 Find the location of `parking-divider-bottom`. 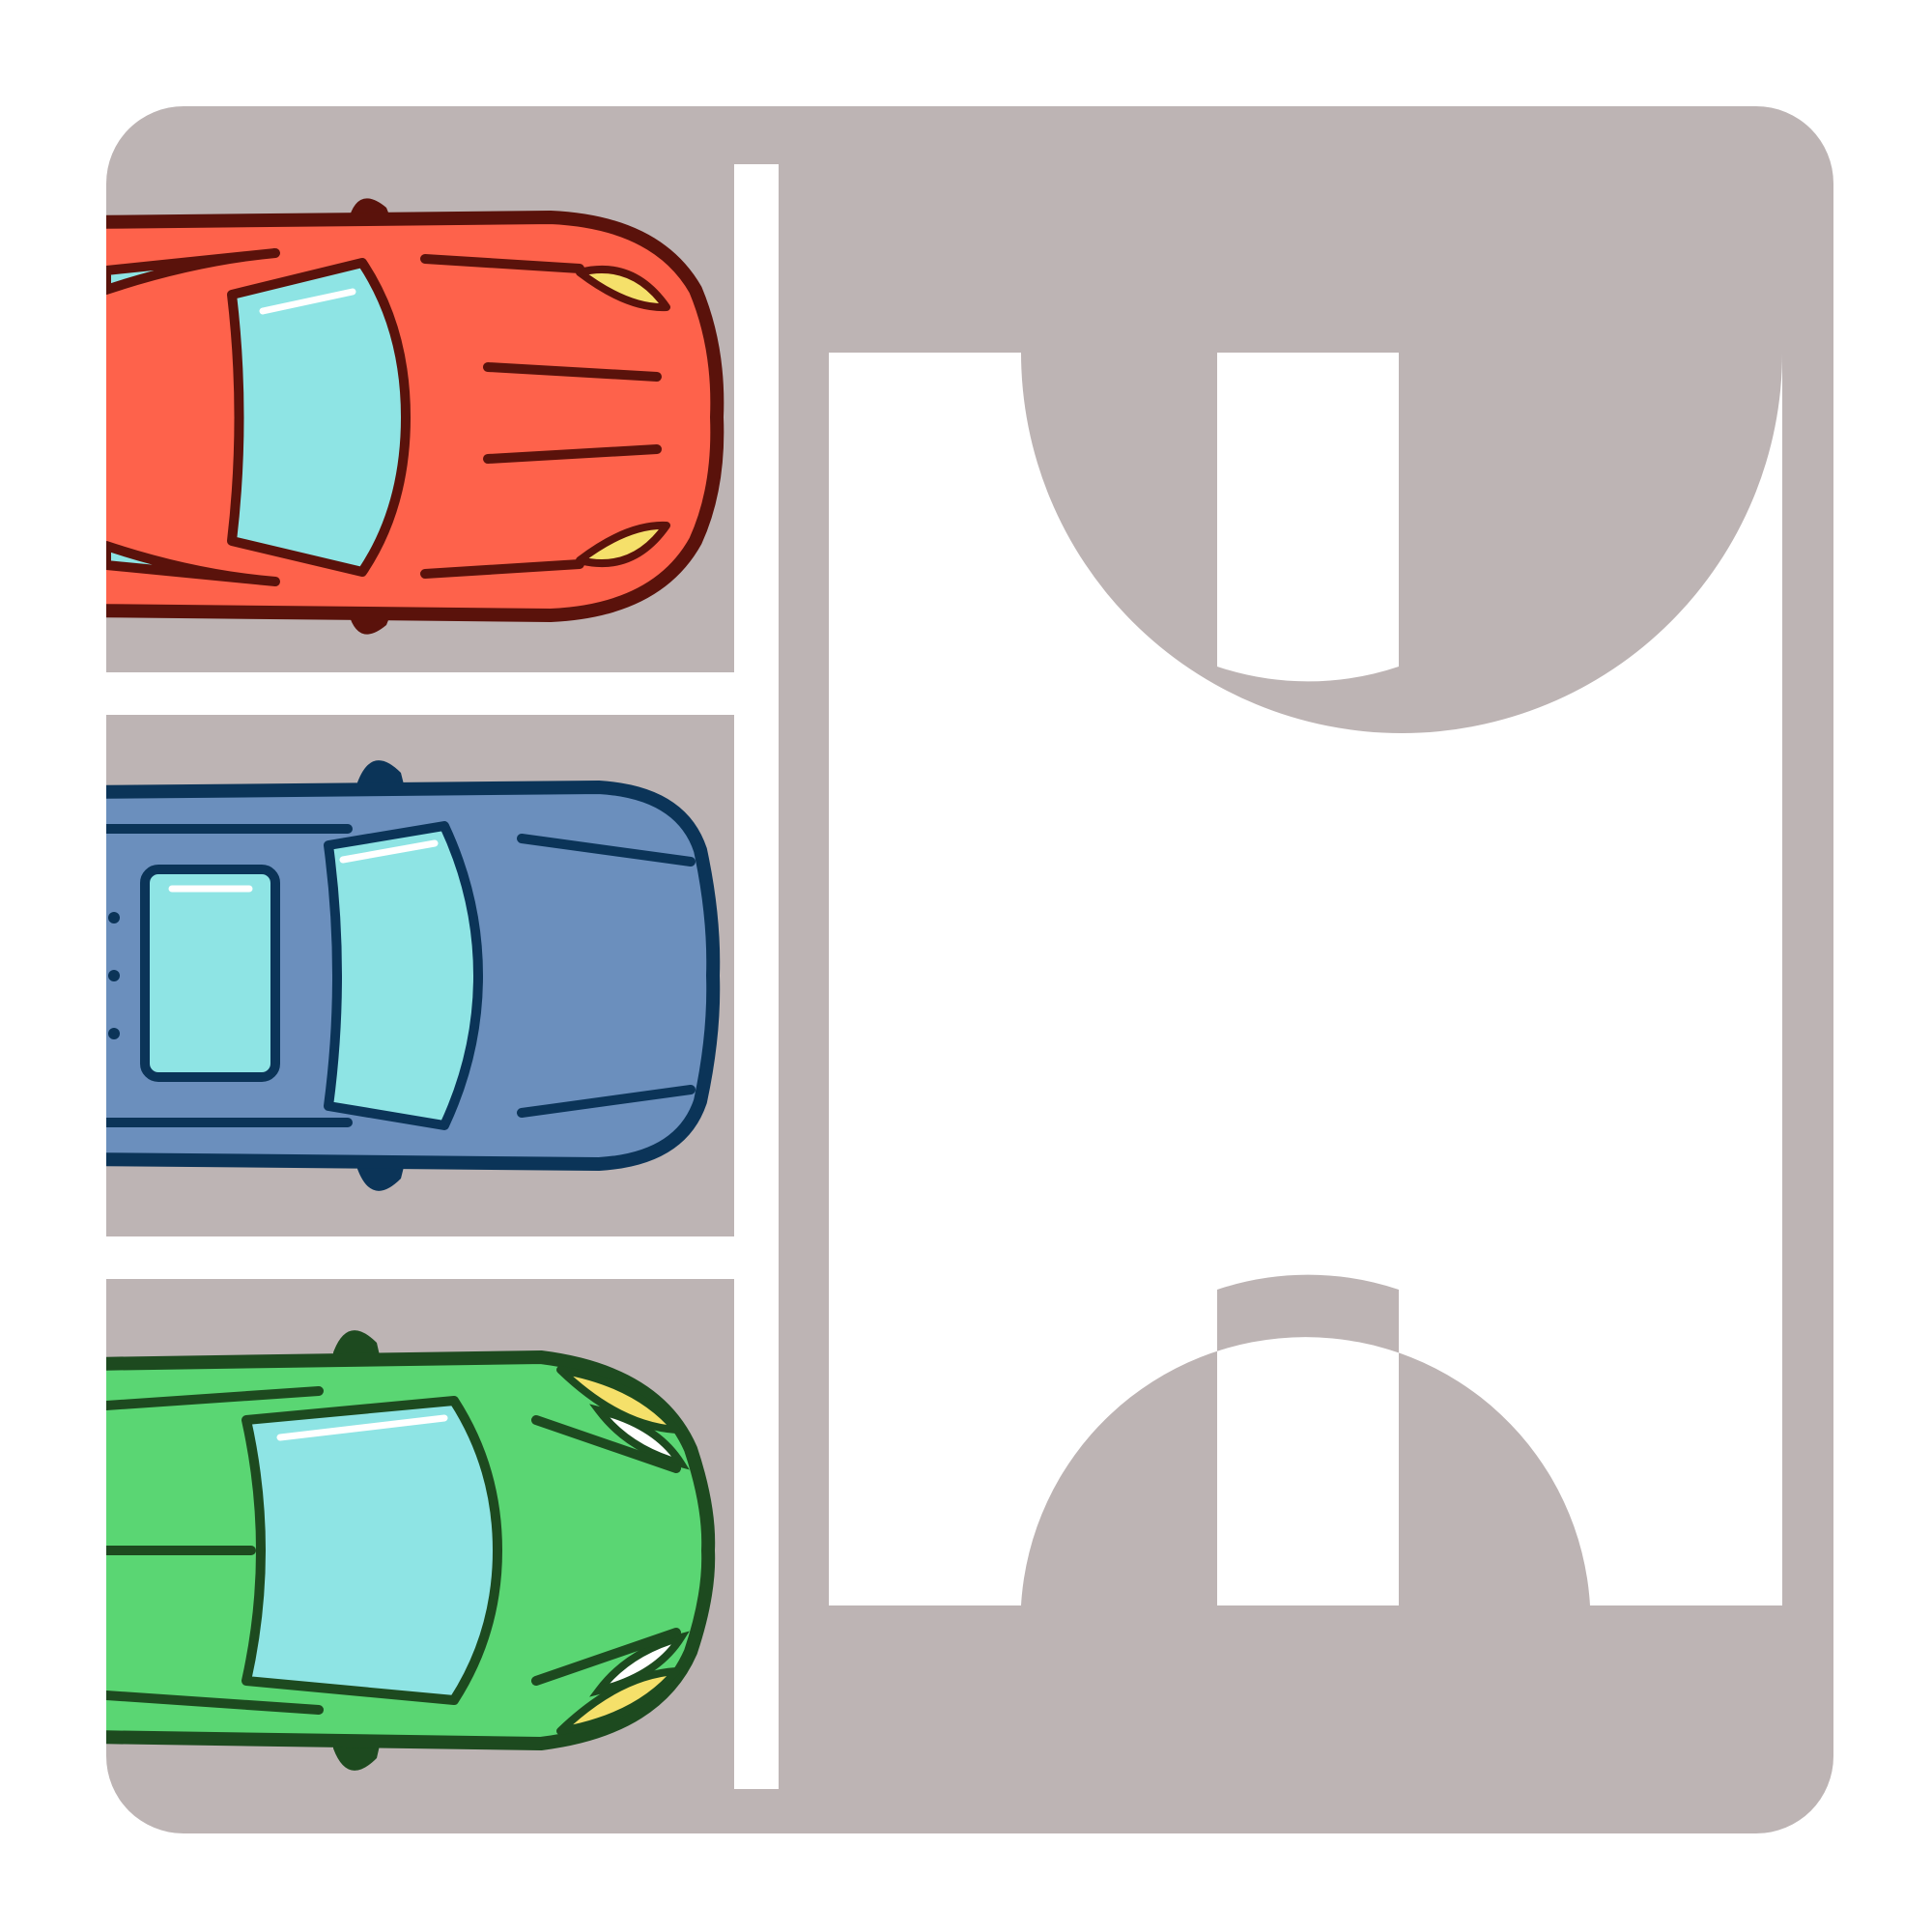

parking-divider-bottom is located at coordinates (421, 1257).